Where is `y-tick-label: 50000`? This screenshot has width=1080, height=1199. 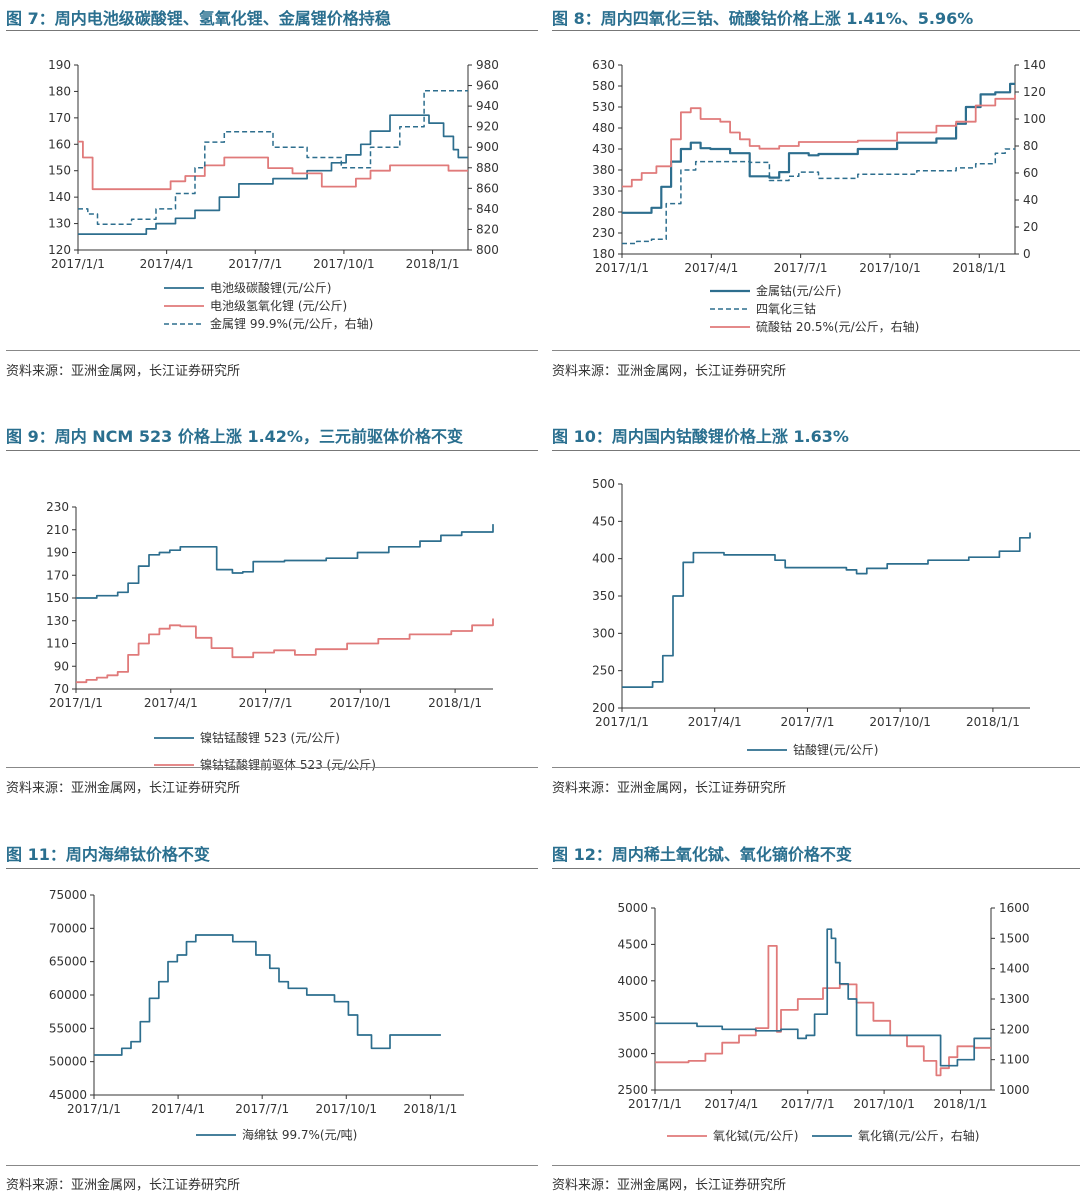 y-tick-label: 50000 is located at coordinates (68, 1062).